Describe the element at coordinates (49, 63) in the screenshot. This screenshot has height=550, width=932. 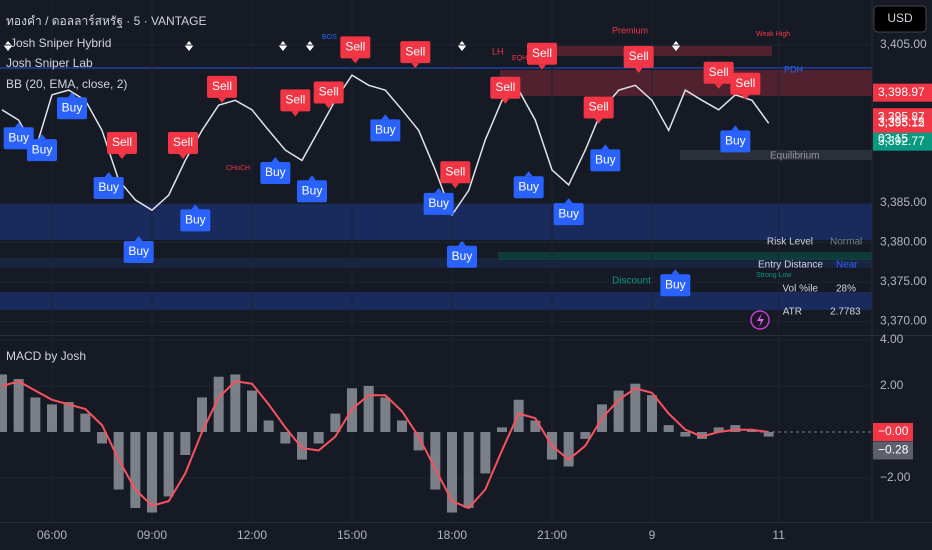
I see `indicator-label: Josh Sniper Lab` at that location.